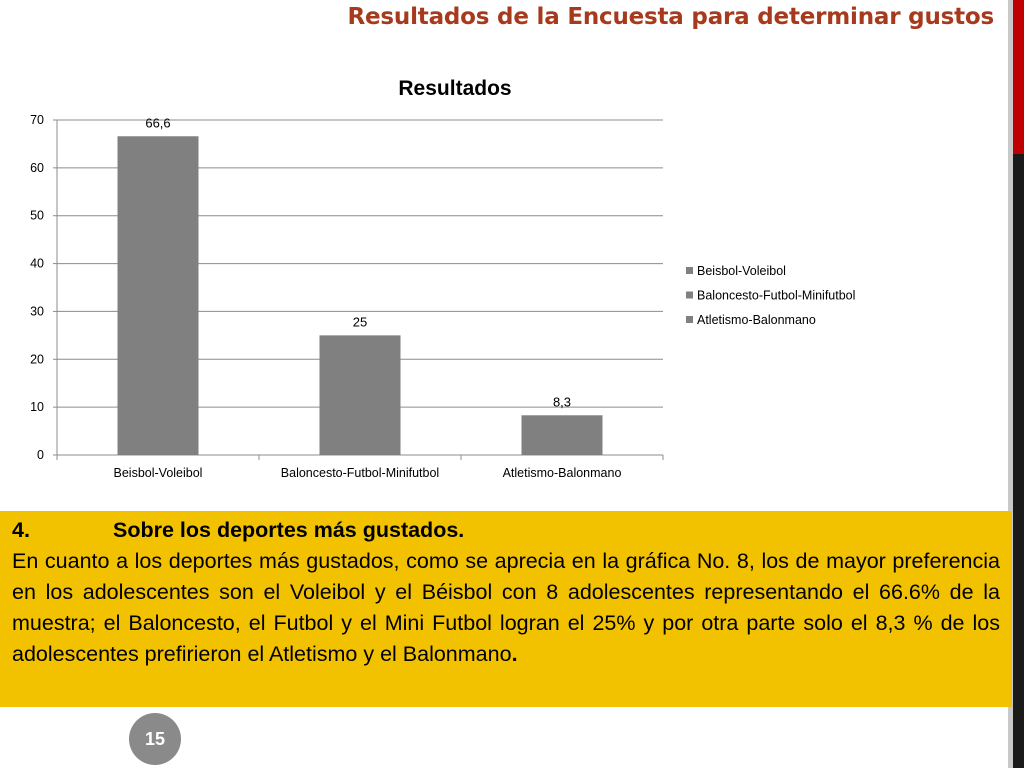 The width and height of the screenshot is (1024, 768). What do you see at coordinates (37, 120) in the screenshot?
I see `y-tick-label: 70` at bounding box center [37, 120].